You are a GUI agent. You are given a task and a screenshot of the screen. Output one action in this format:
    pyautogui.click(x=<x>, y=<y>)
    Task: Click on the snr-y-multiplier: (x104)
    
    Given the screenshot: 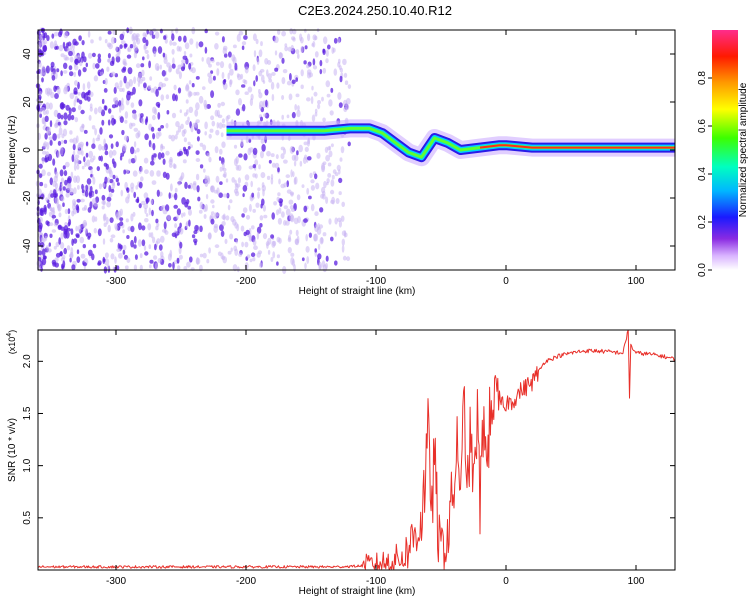 What is the action you would take?
    pyautogui.click(x=11, y=342)
    